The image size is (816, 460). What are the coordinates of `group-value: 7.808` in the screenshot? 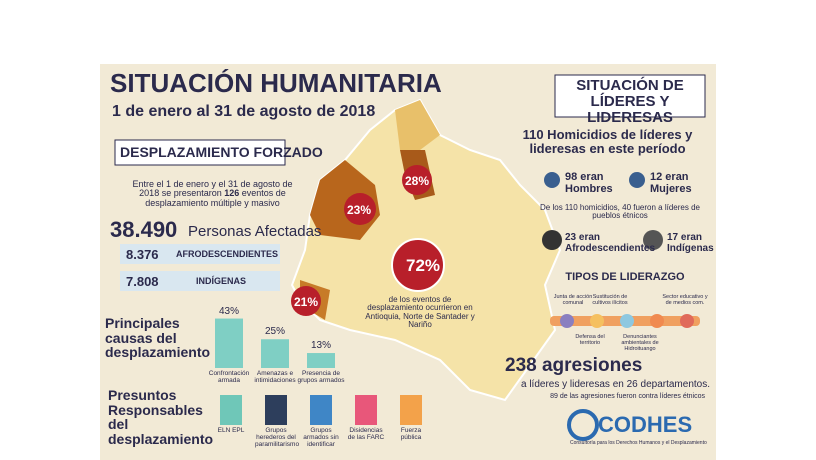 It's located at (142, 281).